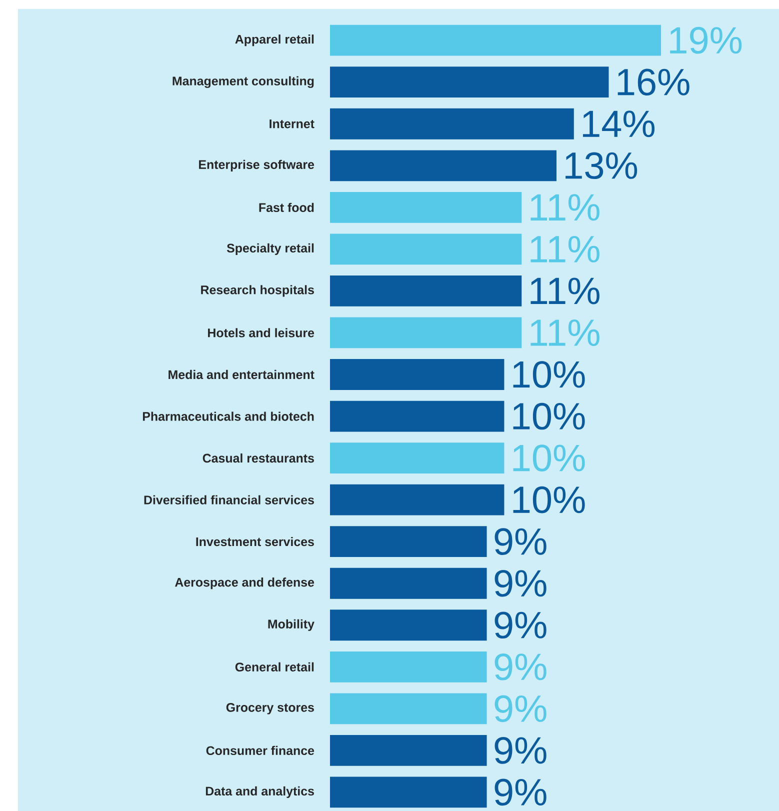 Image resolution: width=779 pixels, height=811 pixels. I want to click on y-tick-label: Internet, so click(292, 124).